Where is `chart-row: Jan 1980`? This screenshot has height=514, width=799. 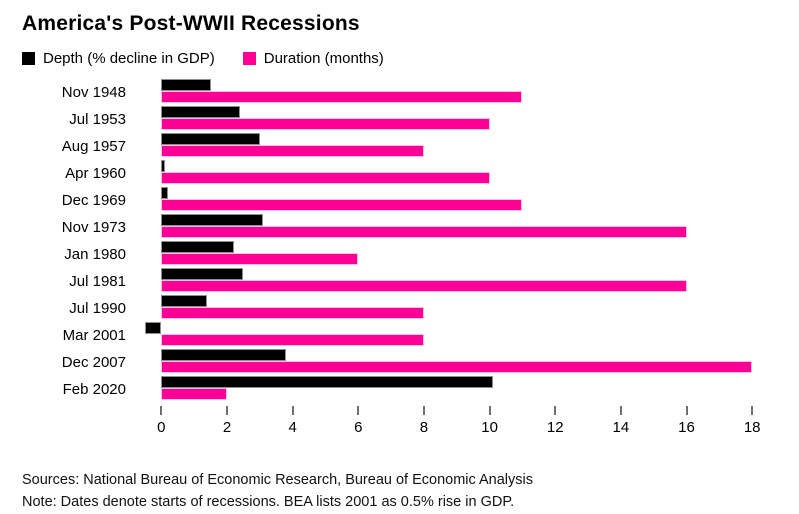 chart-row: Jan 1980 is located at coordinates (403, 254).